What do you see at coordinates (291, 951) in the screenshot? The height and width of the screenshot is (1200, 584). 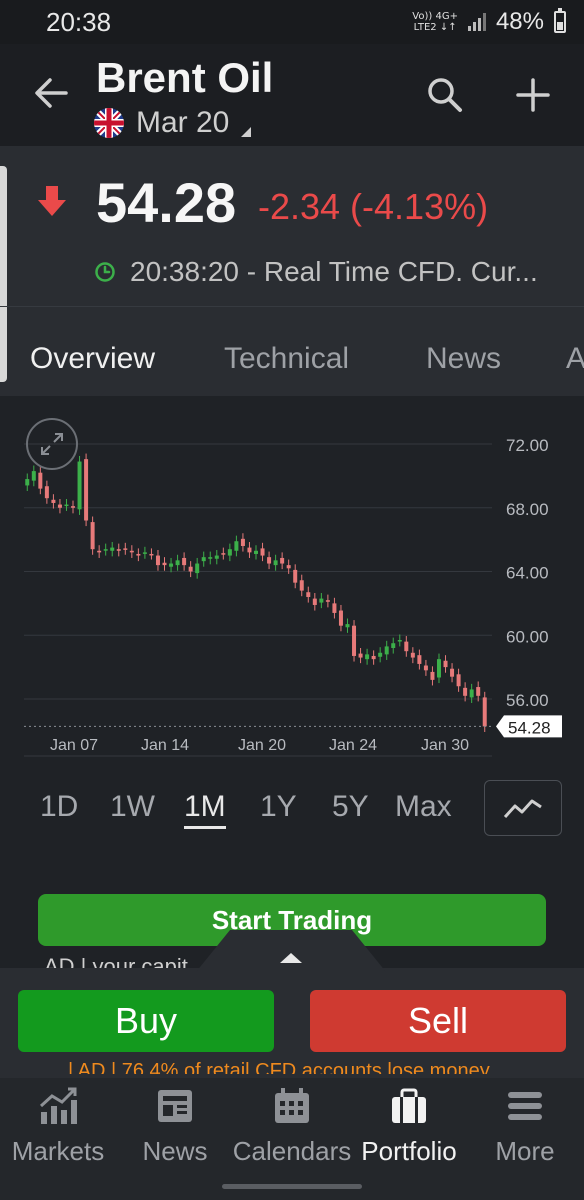 I see `expand-trade-panel-handle` at bounding box center [291, 951].